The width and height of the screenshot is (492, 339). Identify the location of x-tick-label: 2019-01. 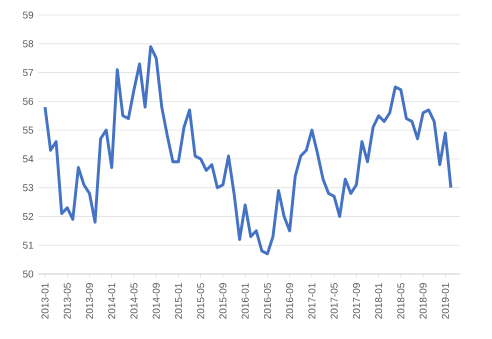
(445, 301).